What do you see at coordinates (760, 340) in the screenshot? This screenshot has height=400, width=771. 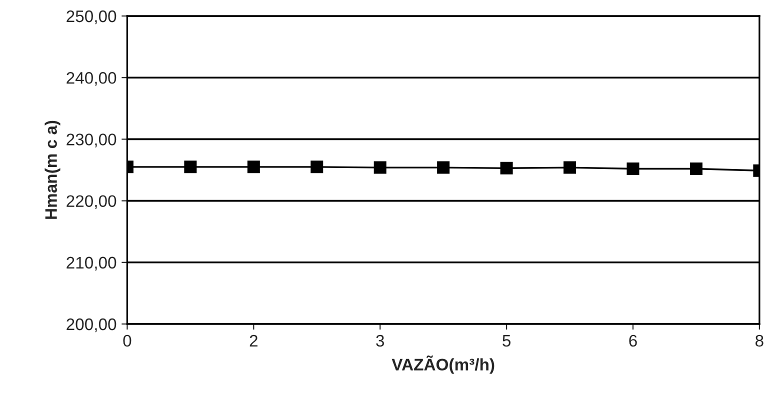 I see `x-tick-label: 8` at bounding box center [760, 340].